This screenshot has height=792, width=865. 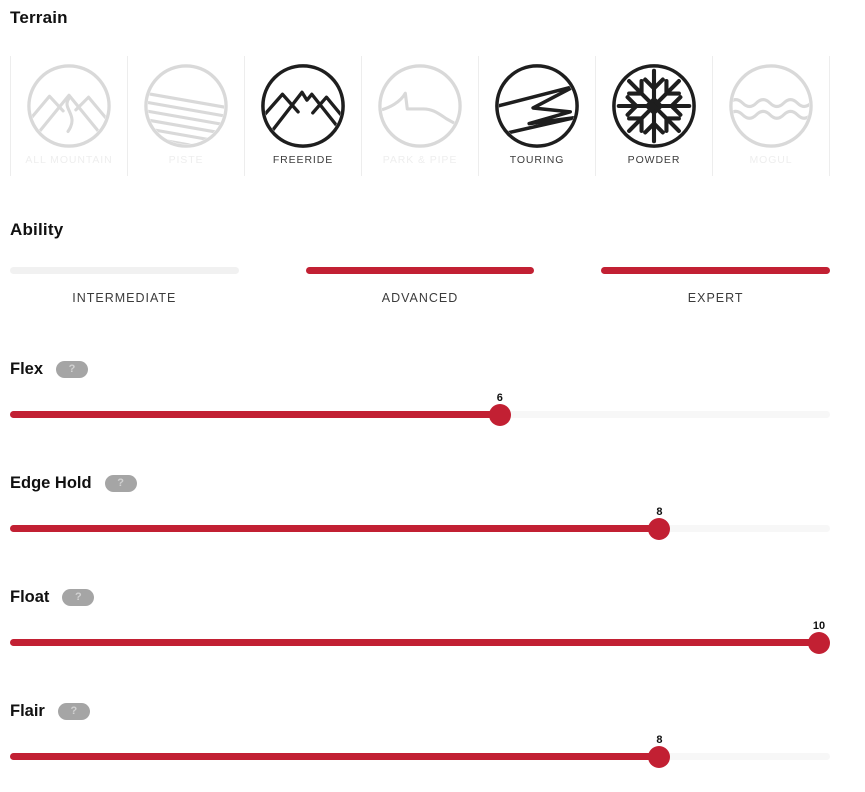 What do you see at coordinates (69, 106) in the screenshot?
I see `all-mountain-icon` at bounding box center [69, 106].